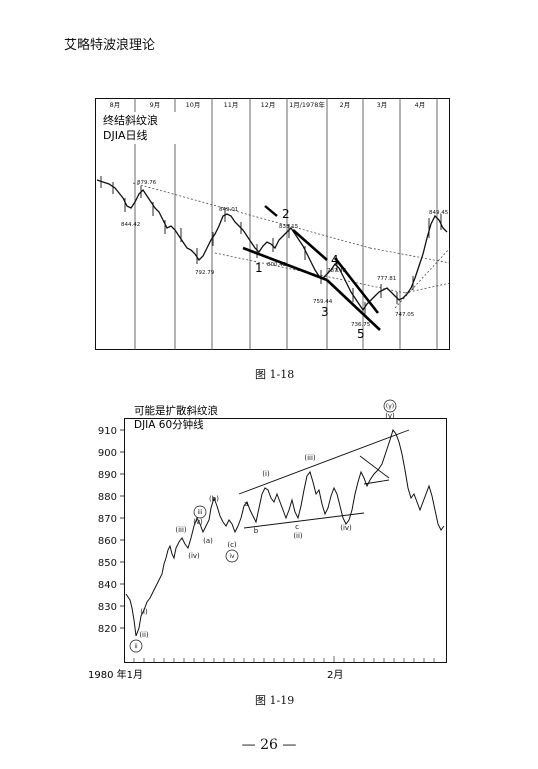 The height and width of the screenshot is (769, 538). Describe the element at coordinates (297, 527) in the screenshot. I see `wave-label: c` at that location.